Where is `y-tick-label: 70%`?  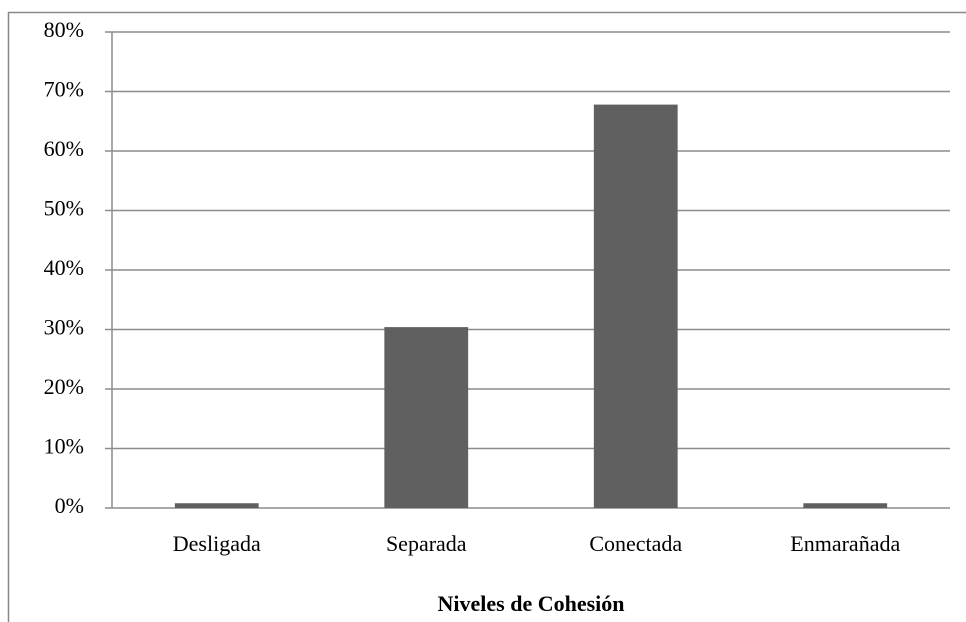
y-tick-label: 70% is located at coordinates (64, 89).